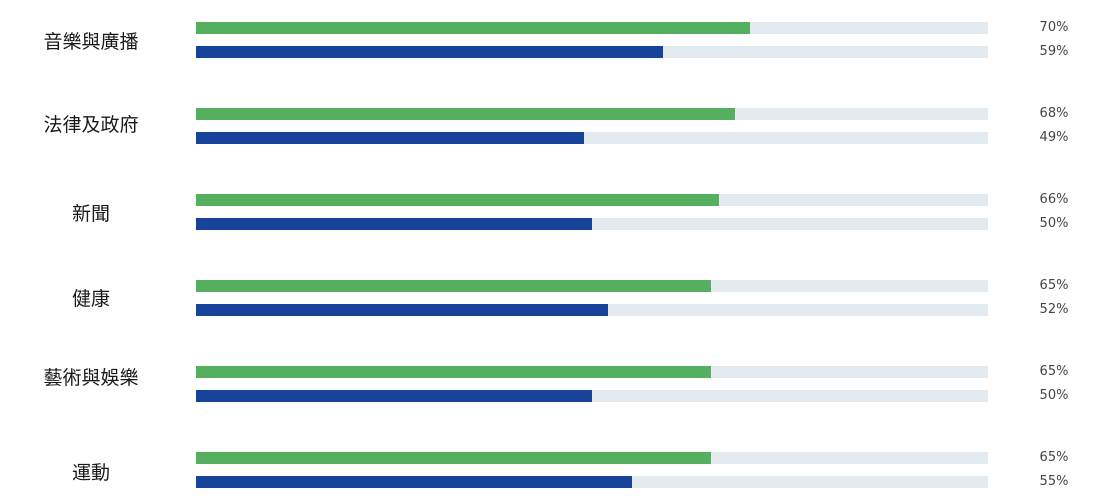 Image resolution: width=1096 pixels, height=503 pixels. Describe the element at coordinates (548, 127) in the screenshot. I see `category-row: 法律及政府 68% 49%` at that location.